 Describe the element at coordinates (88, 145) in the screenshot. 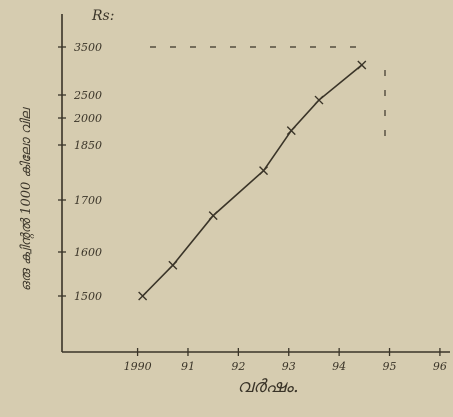

I see `y-tick-label: 1850` at that location.